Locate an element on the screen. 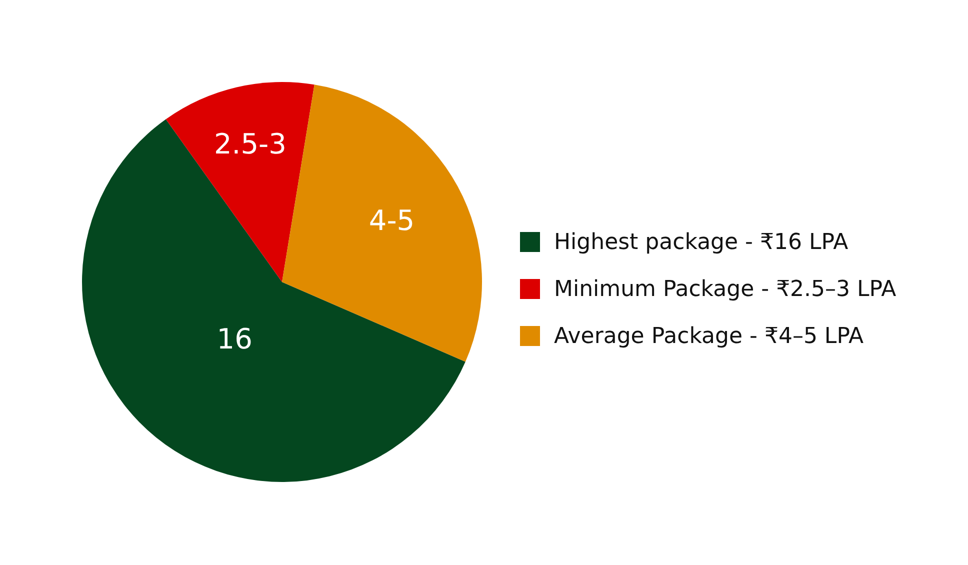  data-label: 16 is located at coordinates (234, 339).